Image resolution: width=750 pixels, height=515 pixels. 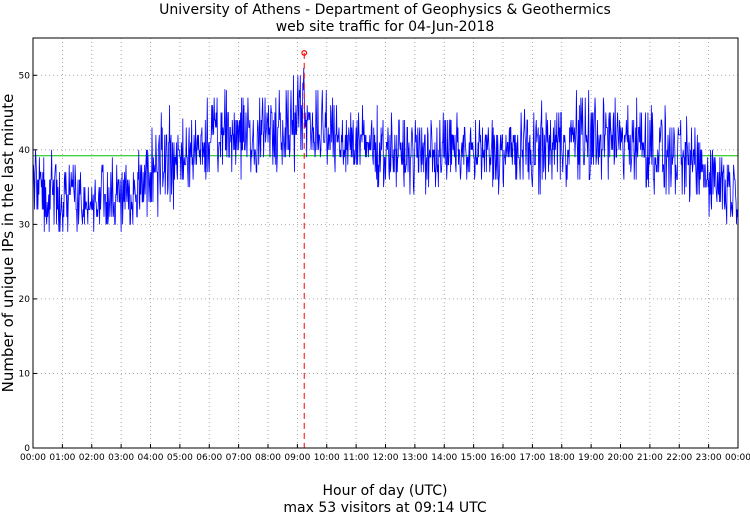 I want to click on max-visitors-note: max 53 visitors at 09:14 UTC, so click(x=384, y=507).